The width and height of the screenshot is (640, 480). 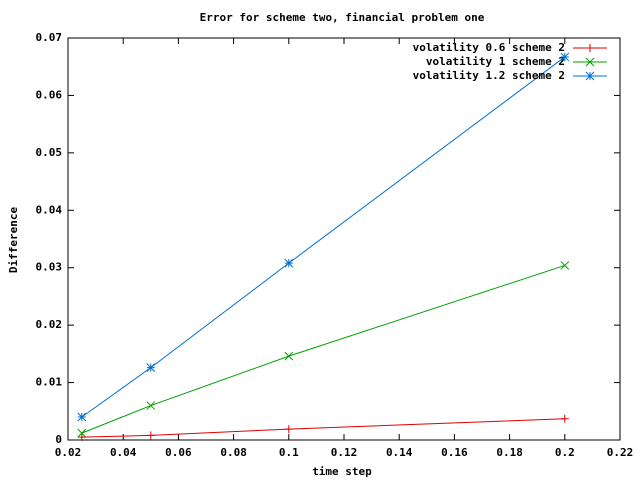 I want to click on y-axis-label: Difference, so click(x=13, y=240).